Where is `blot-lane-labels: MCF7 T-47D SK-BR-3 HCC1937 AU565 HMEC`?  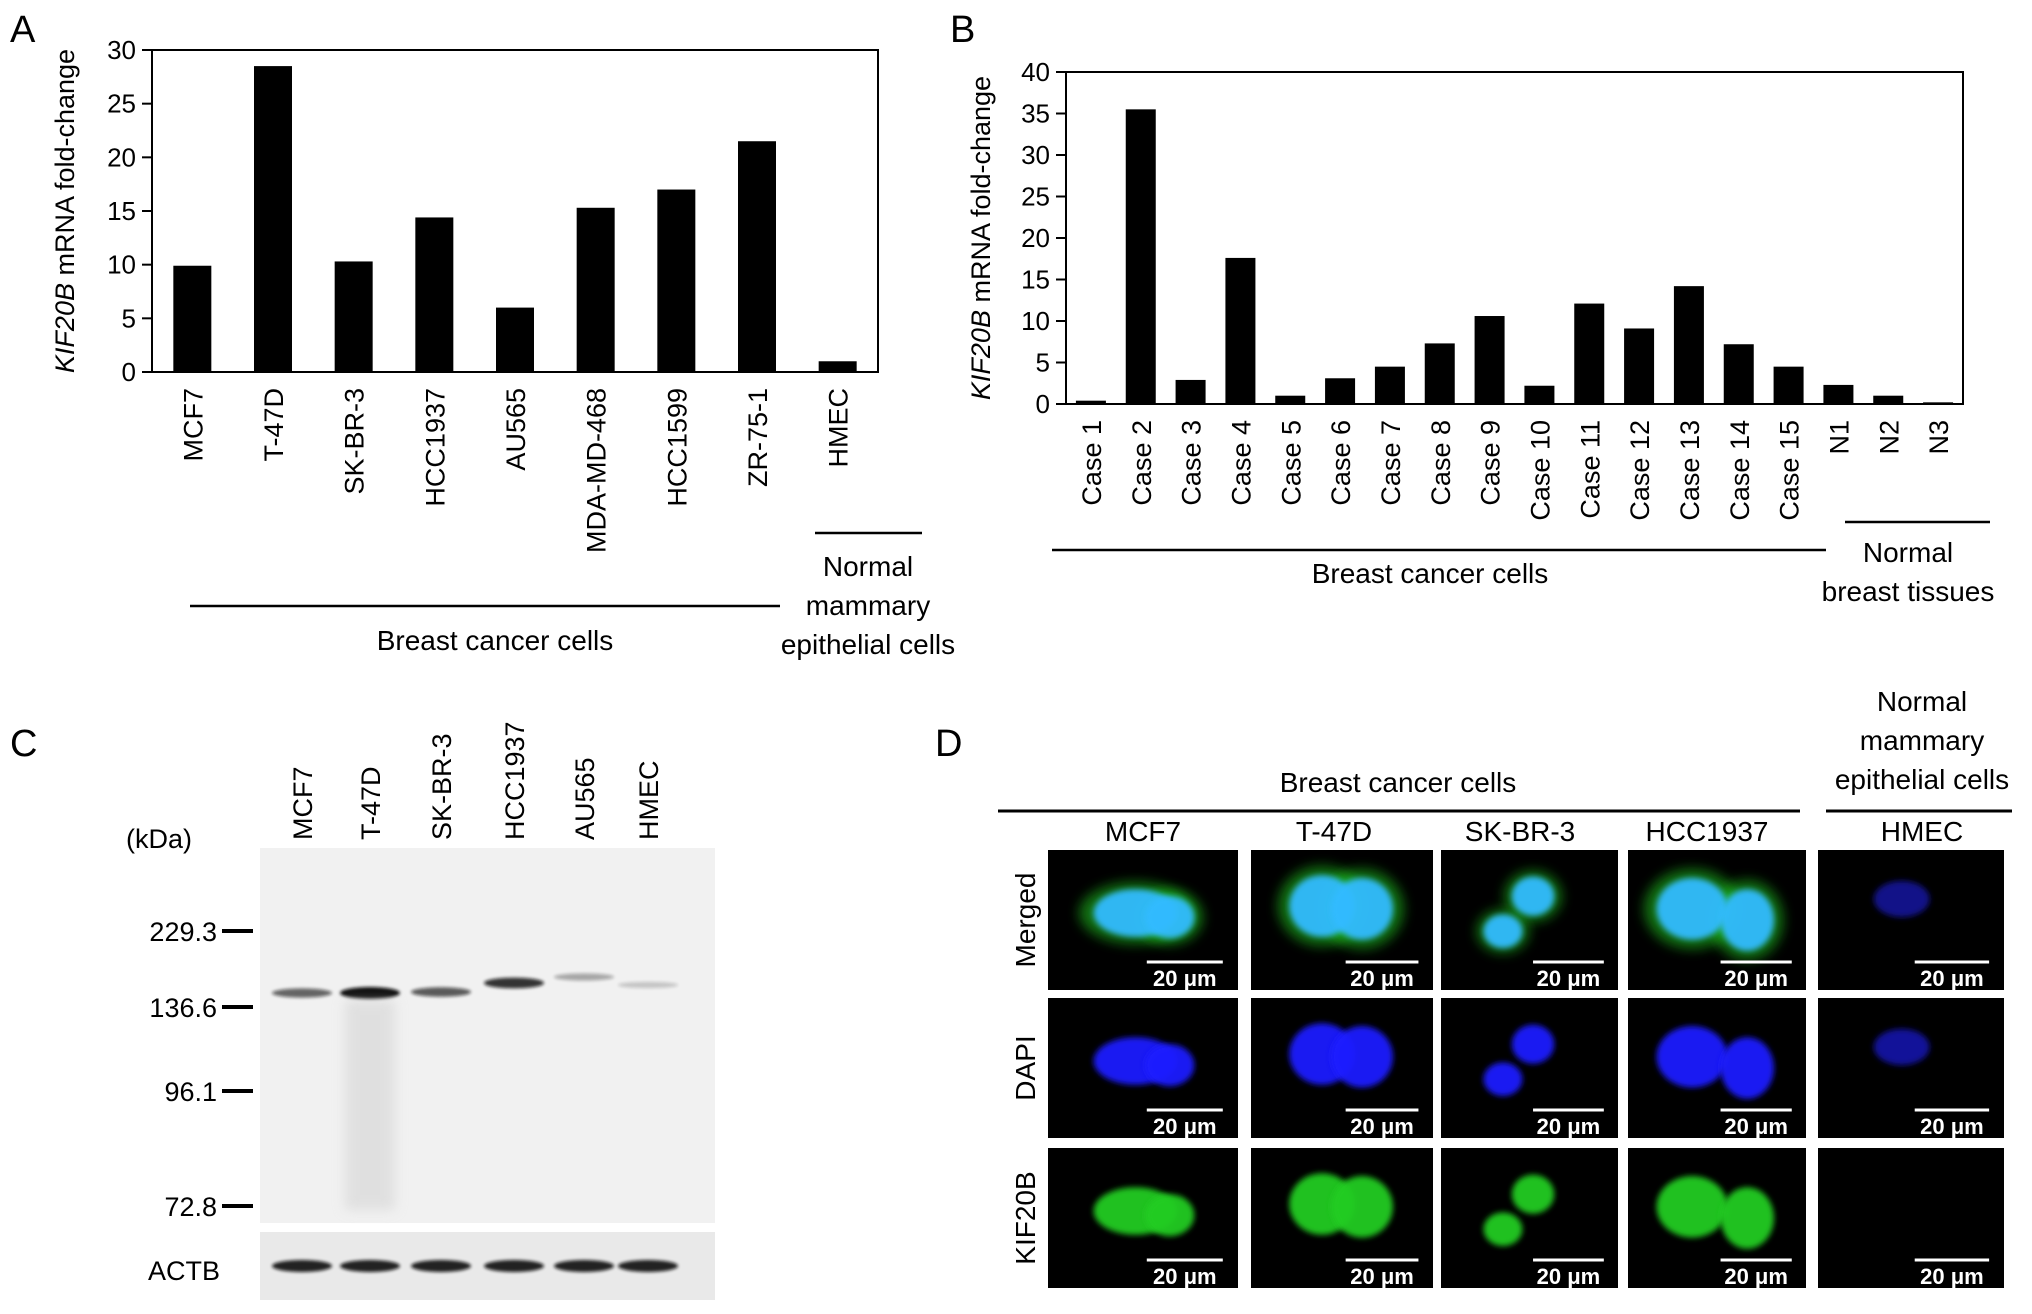 blot-lane-labels: MCF7 T-47D SK-BR-3 HCC1937 AU565 HMEC is located at coordinates (476, 780).